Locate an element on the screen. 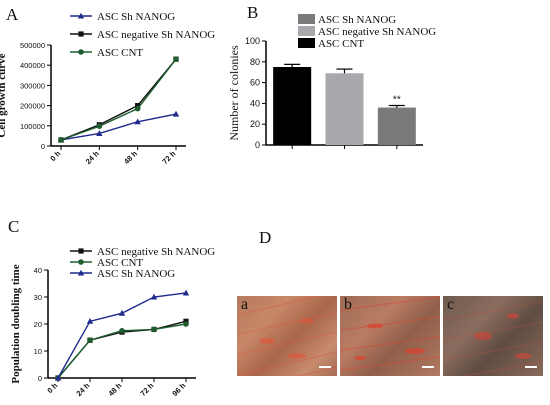 Image resolution: width=550 pixels, height=405 pixels. y-axis-label: Population doubling time is located at coordinates (16, 323).